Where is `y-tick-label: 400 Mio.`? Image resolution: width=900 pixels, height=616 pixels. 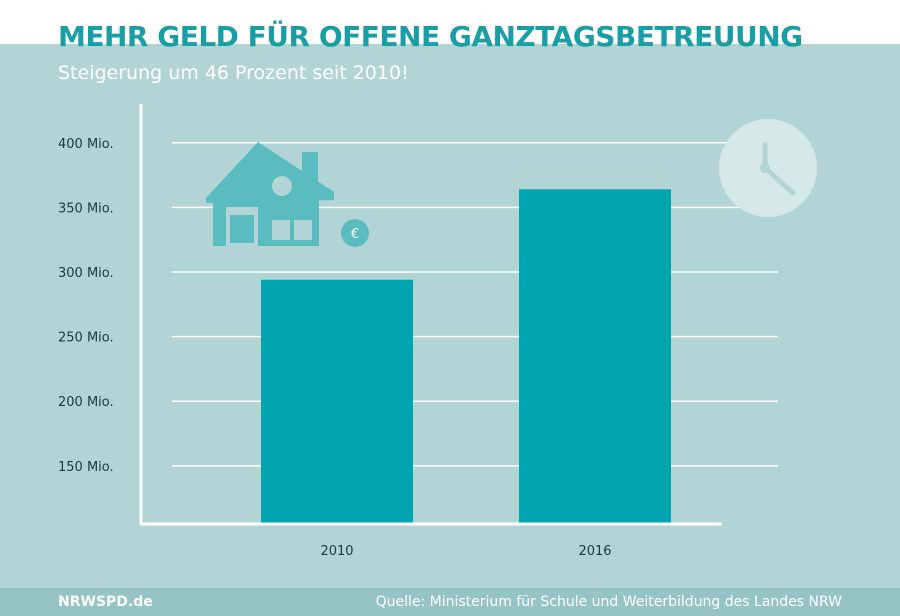
y-tick-label: 400 Mio. is located at coordinates (86, 144).